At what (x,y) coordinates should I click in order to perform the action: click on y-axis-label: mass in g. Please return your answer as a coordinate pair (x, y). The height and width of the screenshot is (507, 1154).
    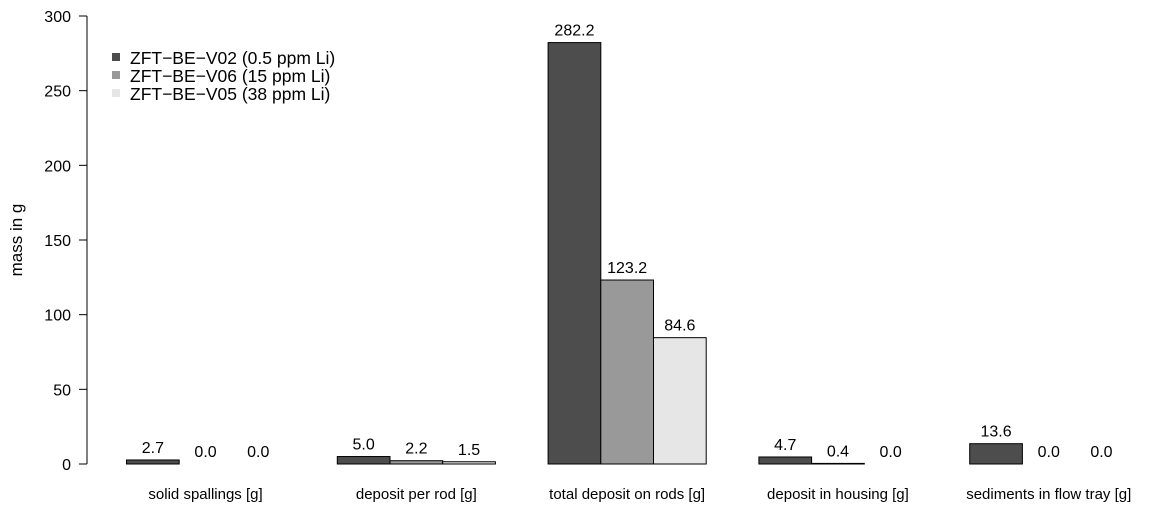
    Looking at the image, I should click on (16, 240).